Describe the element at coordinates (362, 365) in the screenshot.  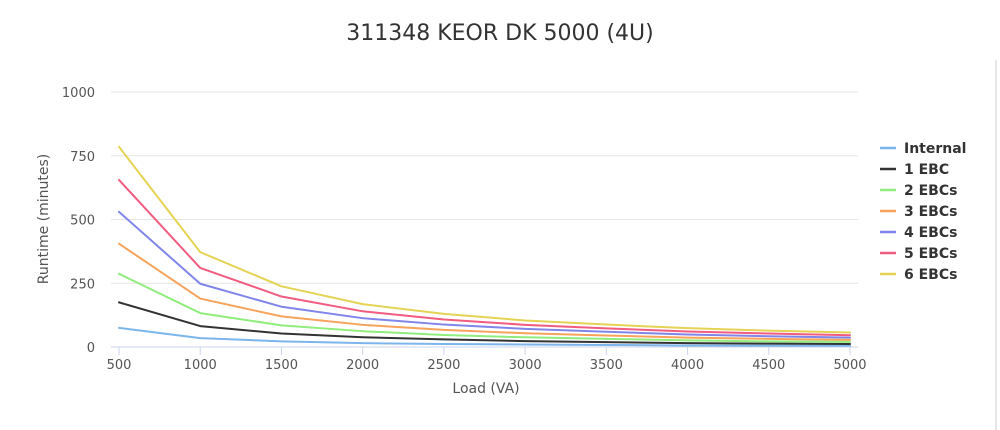
I see `x-tick-label: 2000` at that location.